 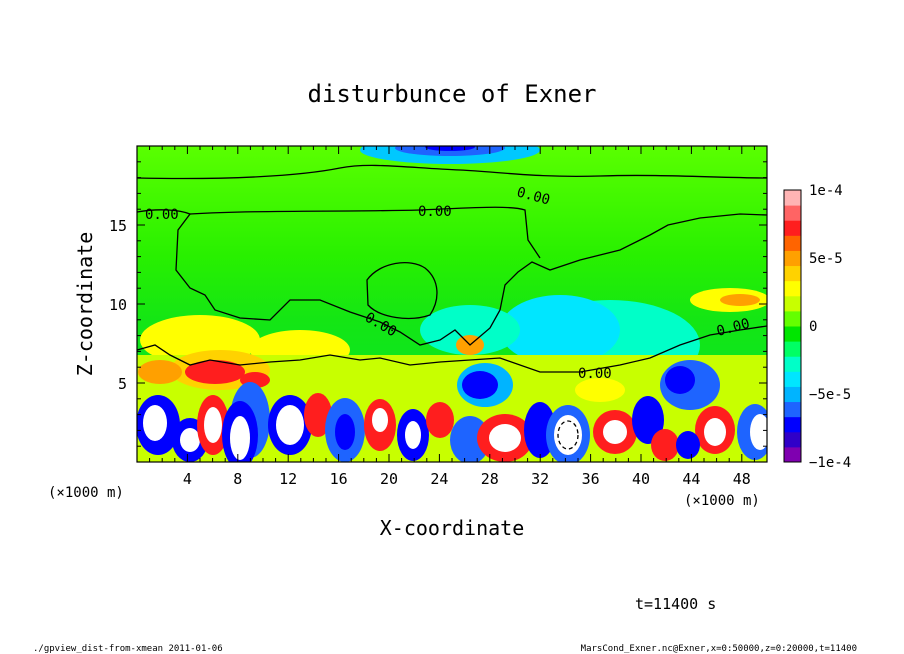 I want to click on colorbar: 1e-4 5e-5 0 −5e-5 −1e-4, so click(x=817, y=327).